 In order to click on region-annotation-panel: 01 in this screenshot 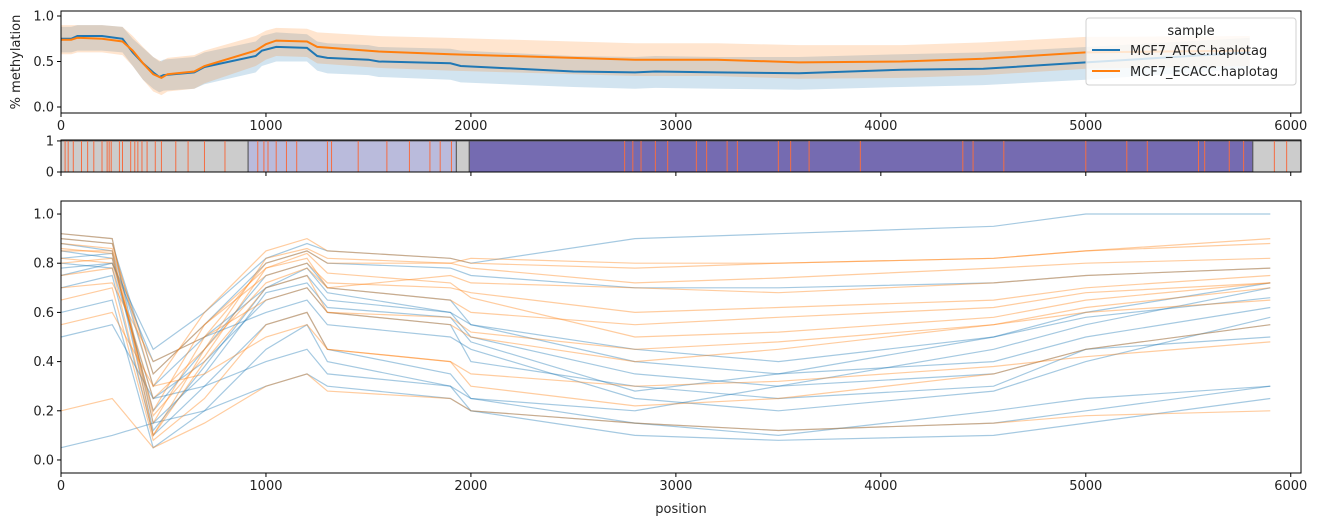, I will do `click(674, 157)`.